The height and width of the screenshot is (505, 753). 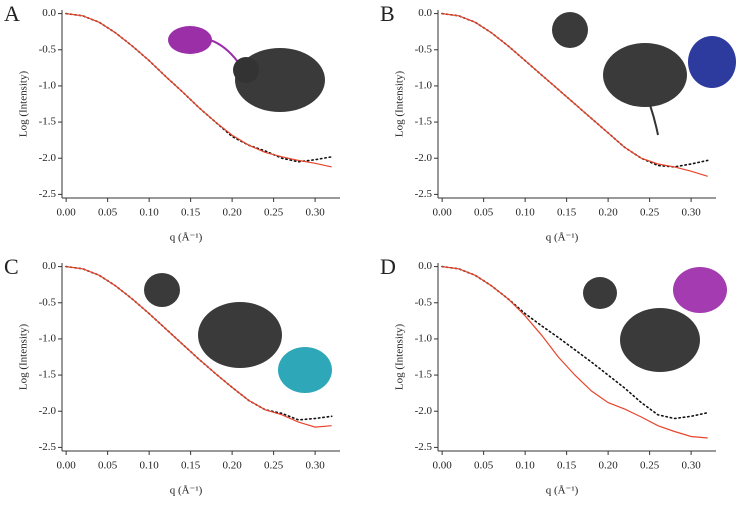 I want to click on panel-letter: A, so click(x=12, y=13).